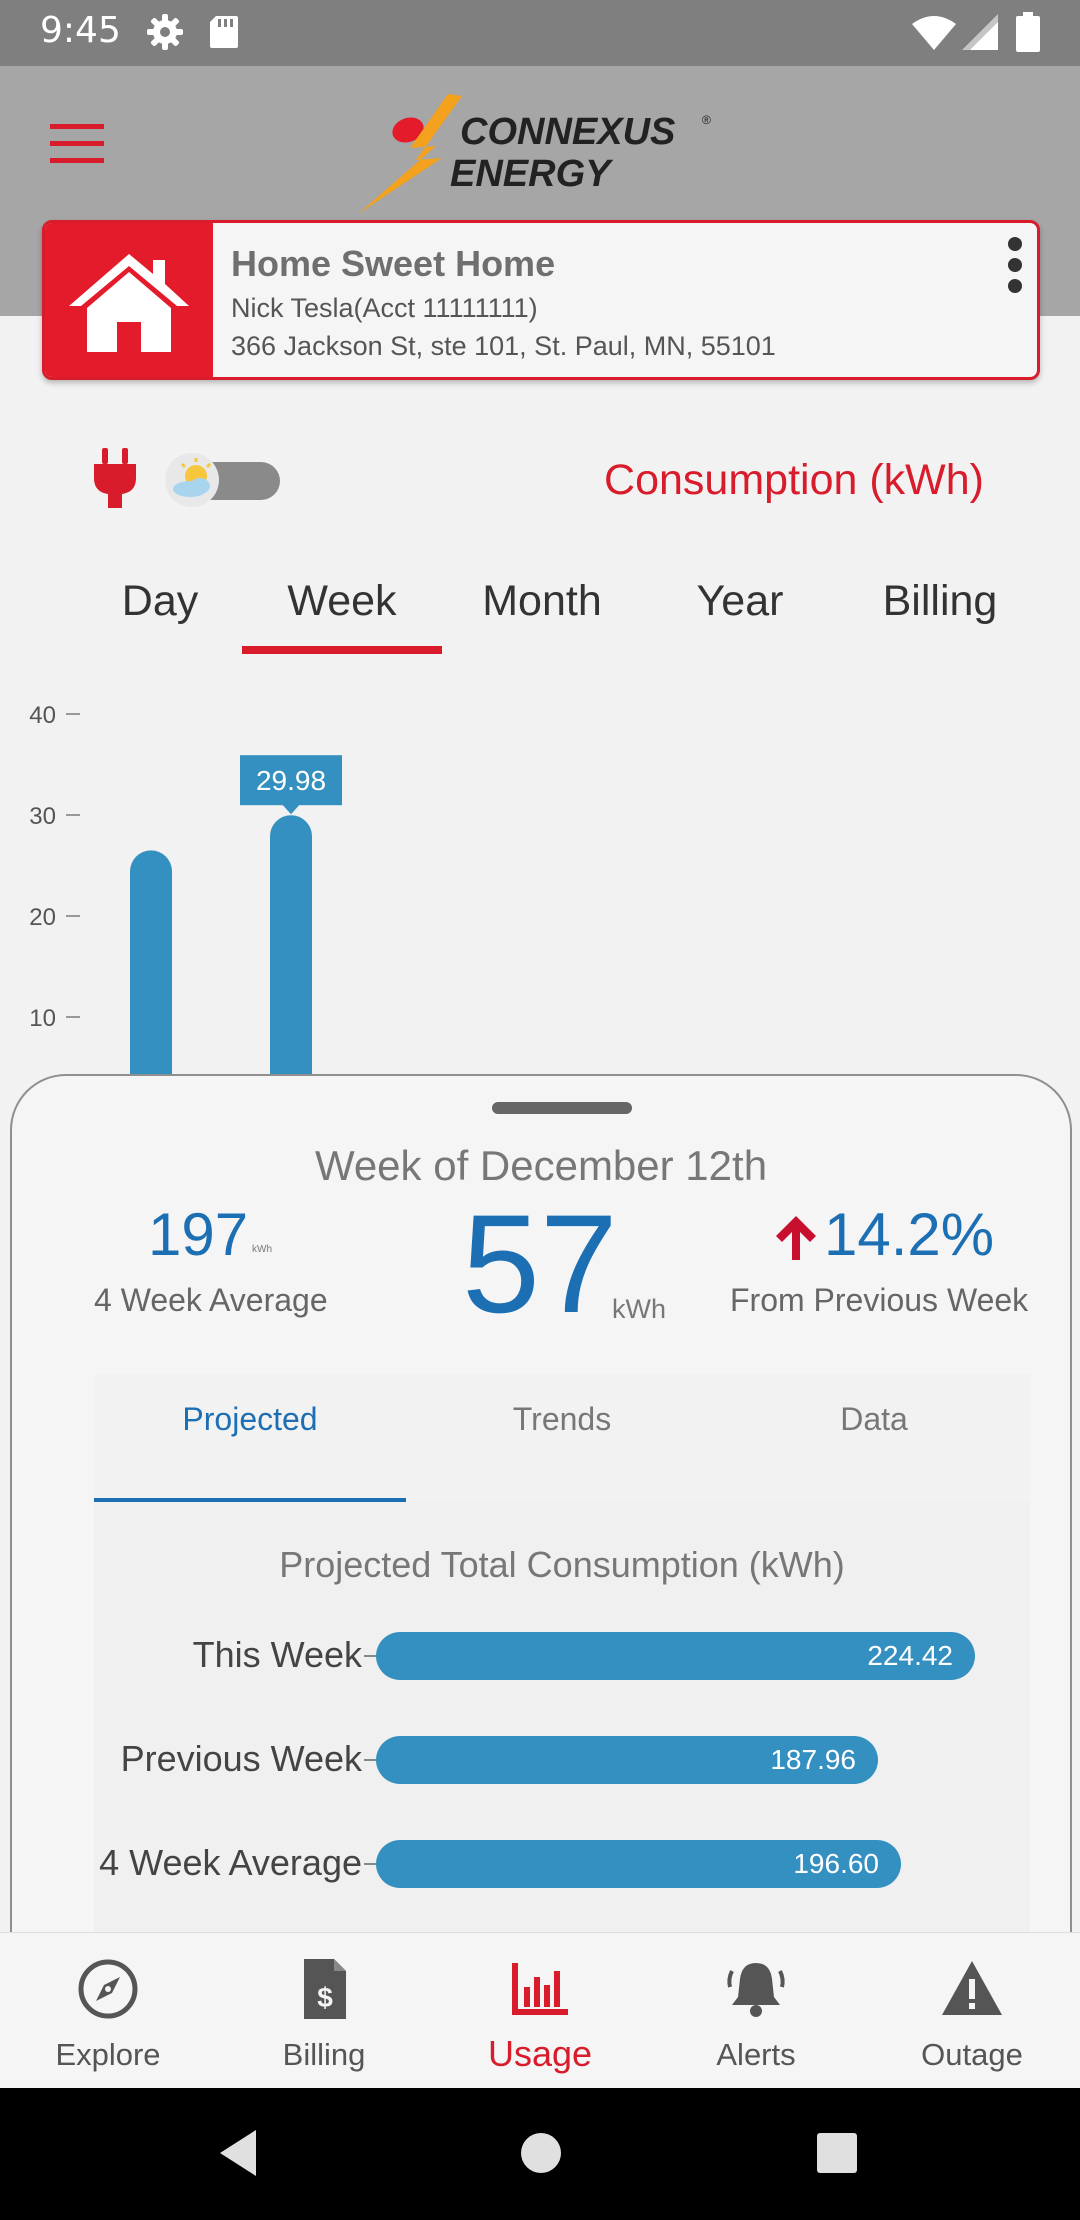  Describe the element at coordinates (562, 1419) in the screenshot. I see `tab-trends: Trends` at that location.